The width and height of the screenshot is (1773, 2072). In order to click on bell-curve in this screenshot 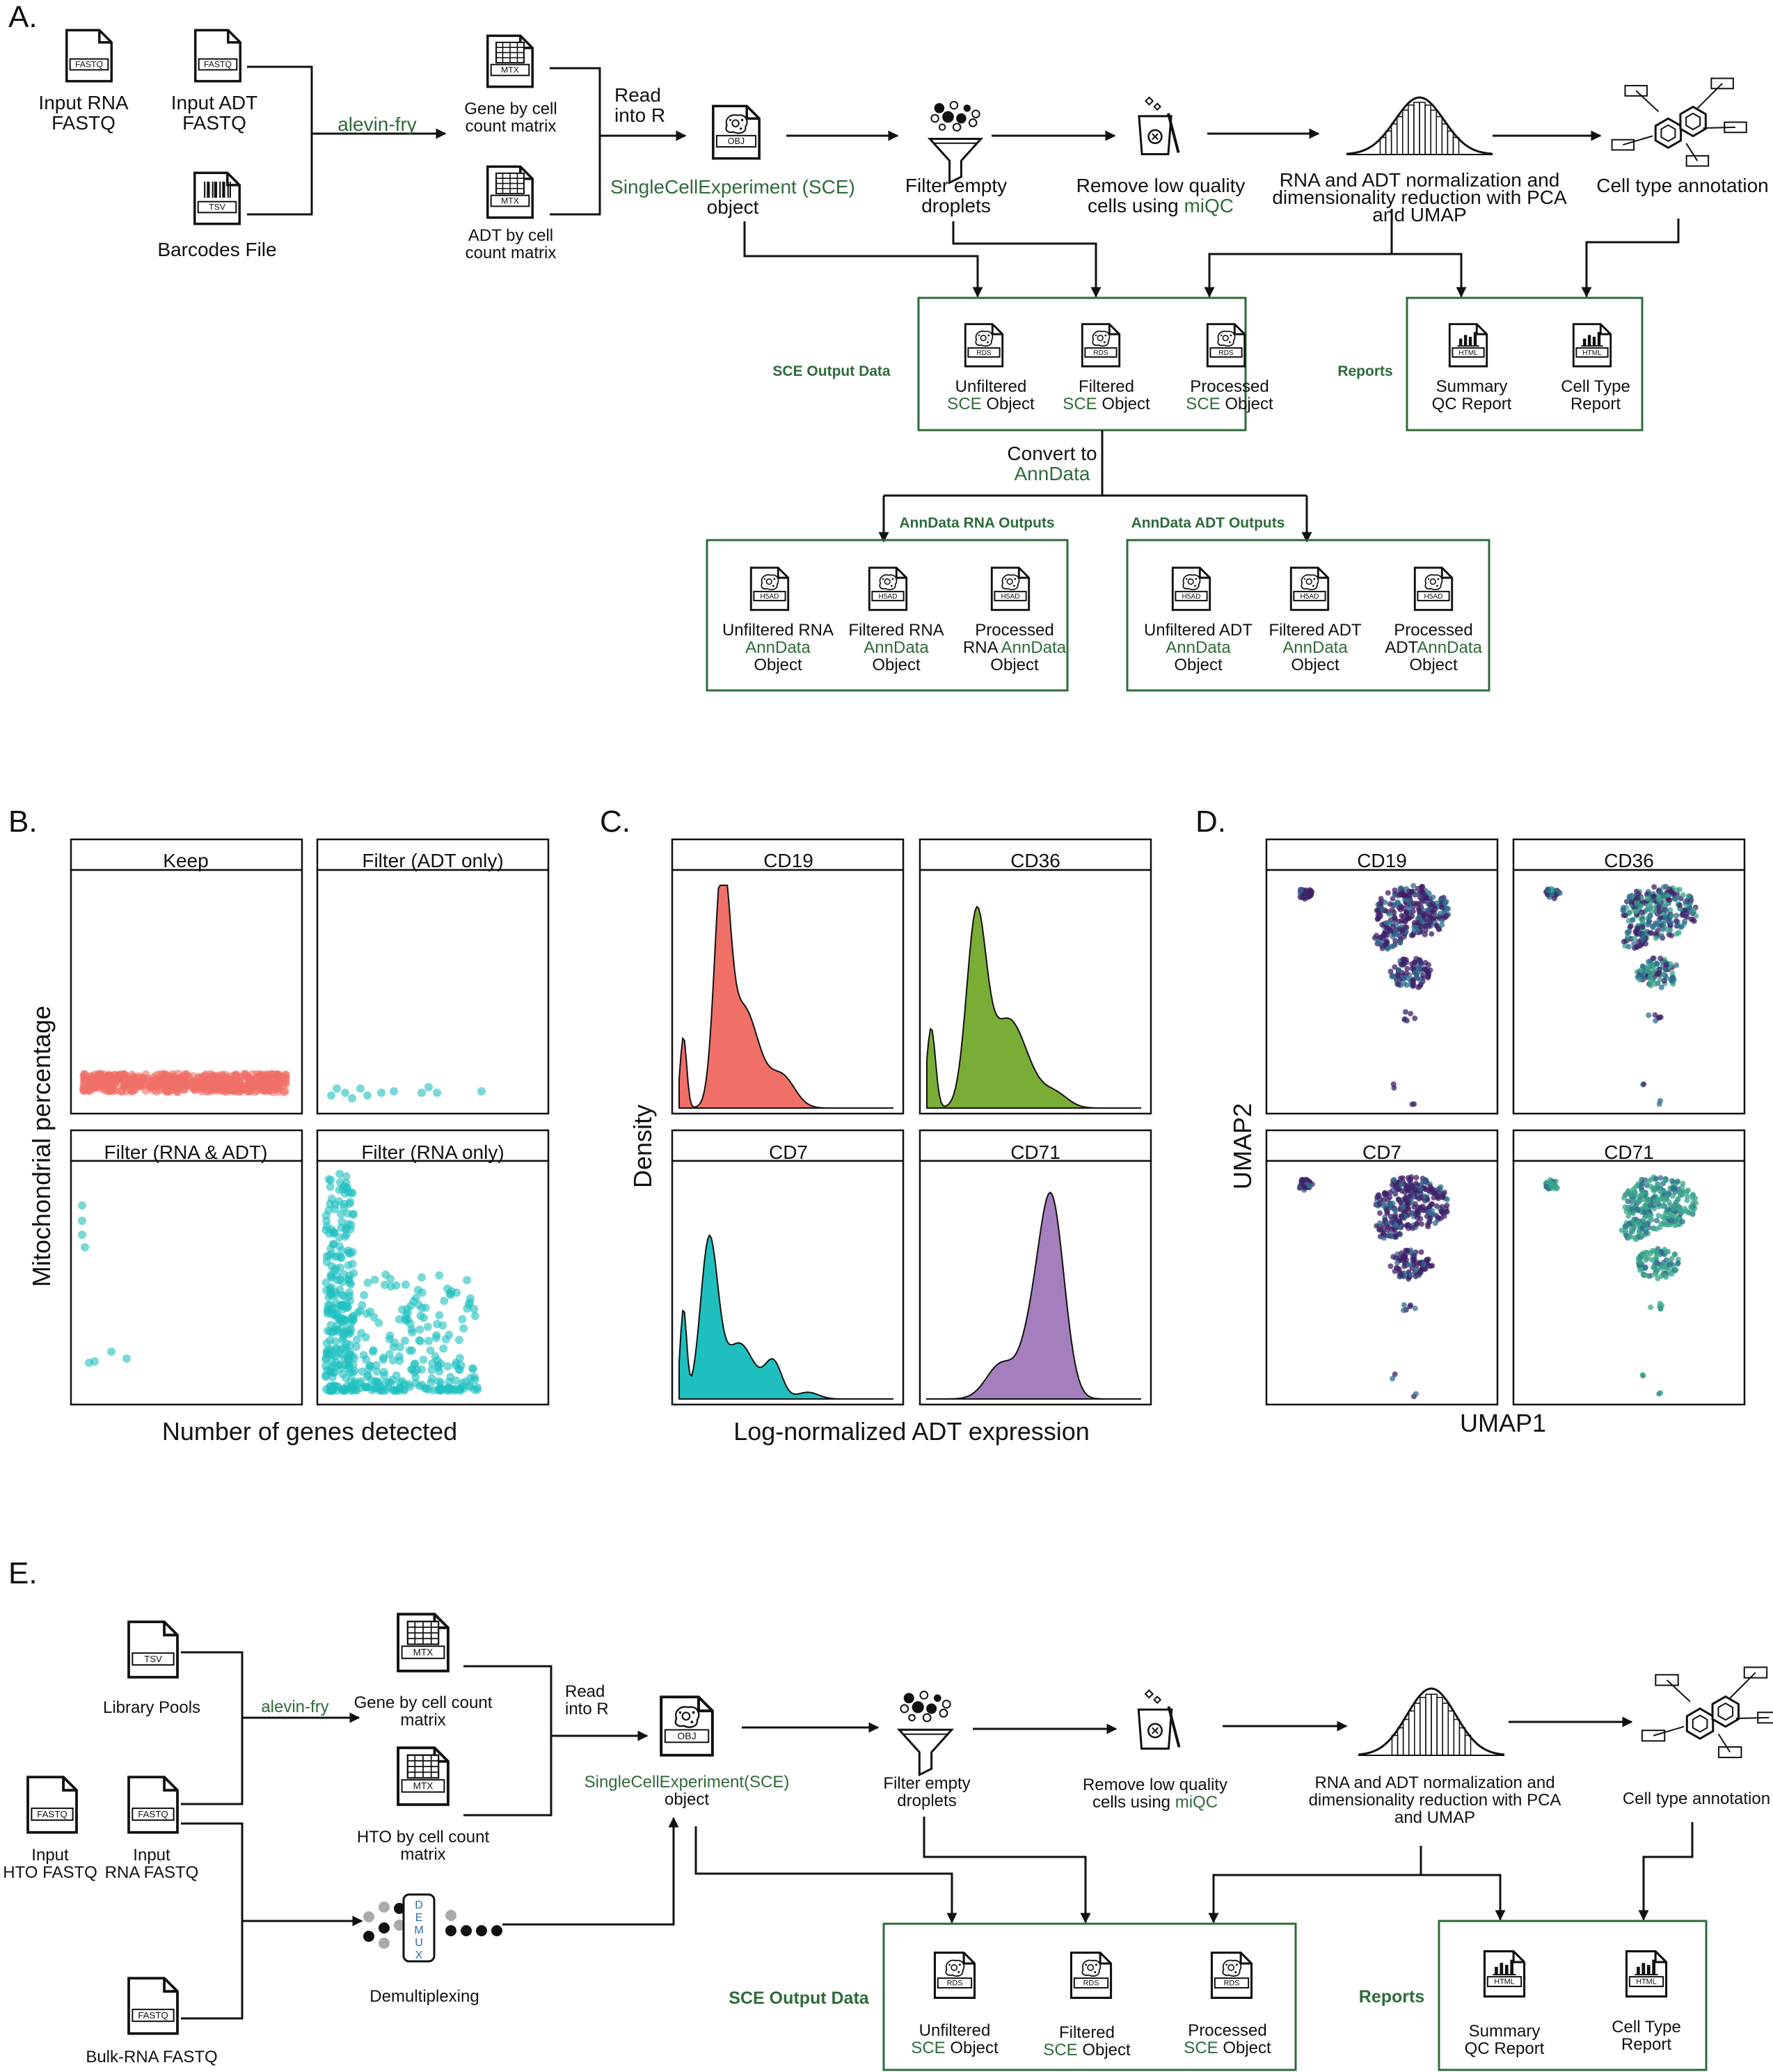, I will do `click(1420, 125)`.